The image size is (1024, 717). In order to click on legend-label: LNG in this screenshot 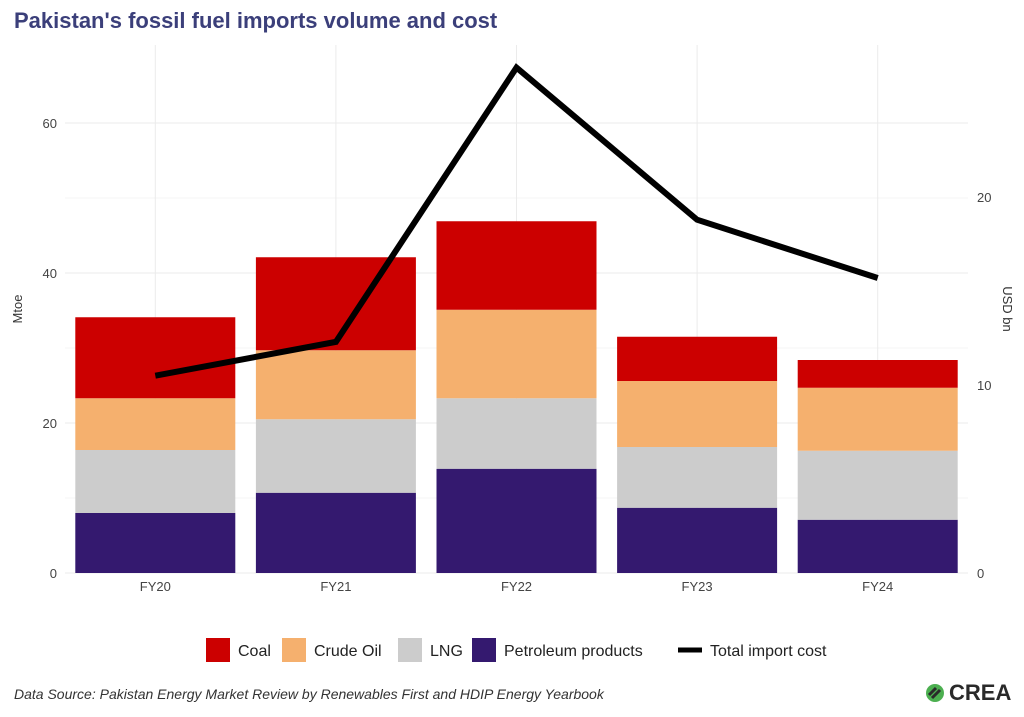, I will do `click(446, 651)`.